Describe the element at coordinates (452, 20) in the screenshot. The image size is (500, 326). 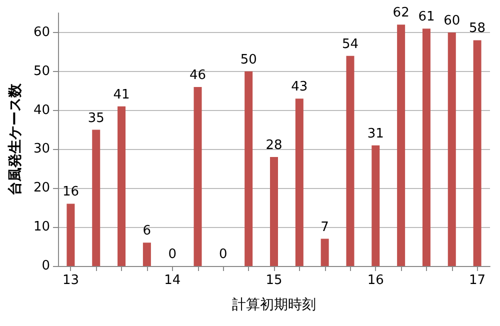
I see `data-label: 60` at that location.